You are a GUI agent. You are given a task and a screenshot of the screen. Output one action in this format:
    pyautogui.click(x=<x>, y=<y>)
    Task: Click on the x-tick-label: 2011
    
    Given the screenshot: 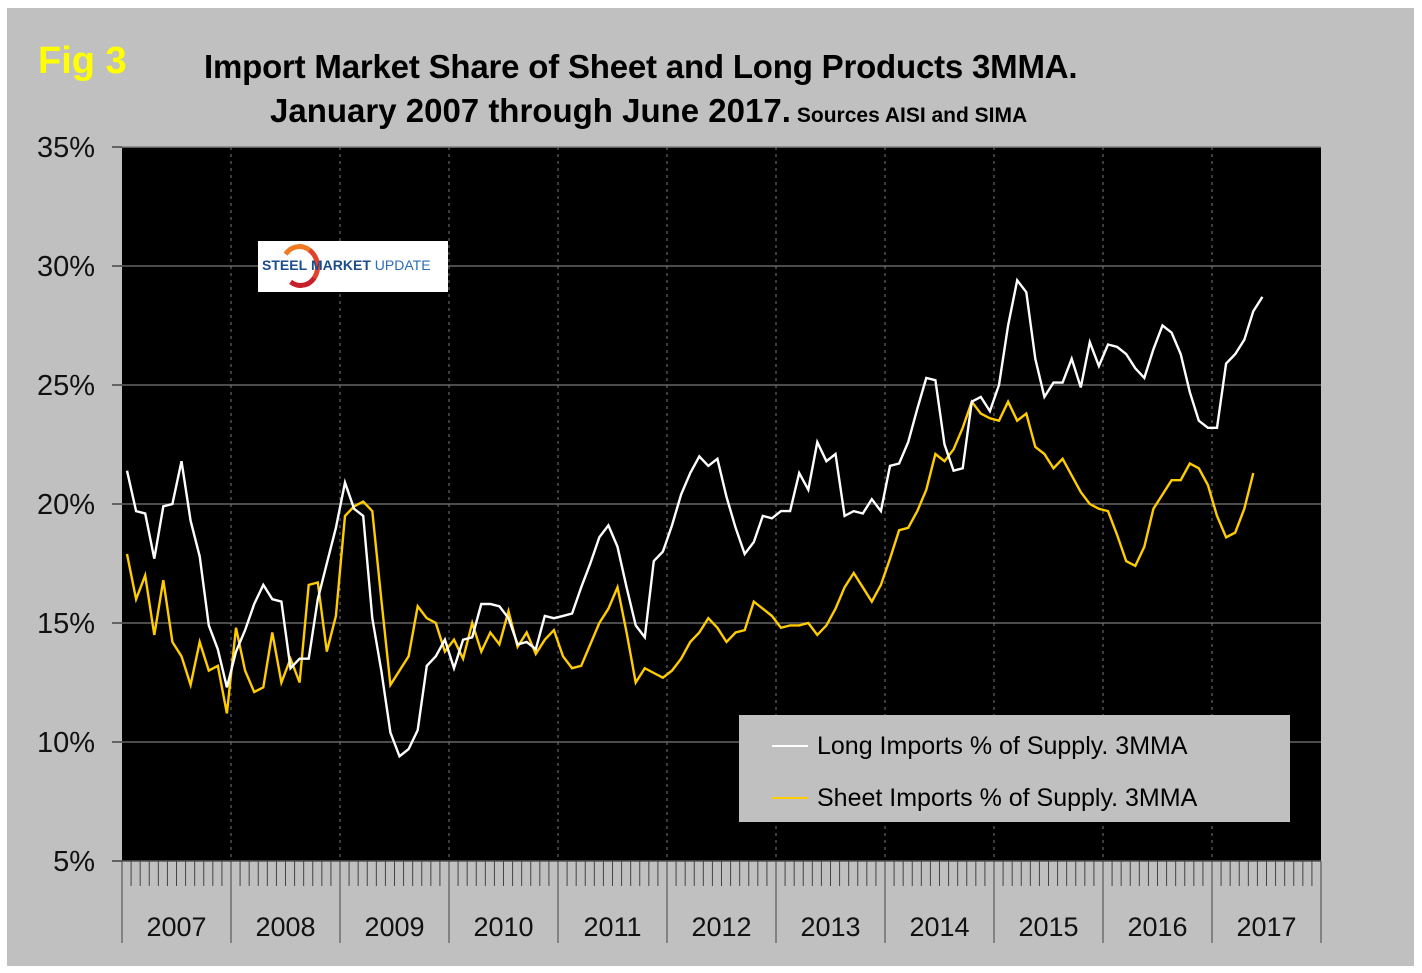 What is the action you would take?
    pyautogui.click(x=612, y=927)
    